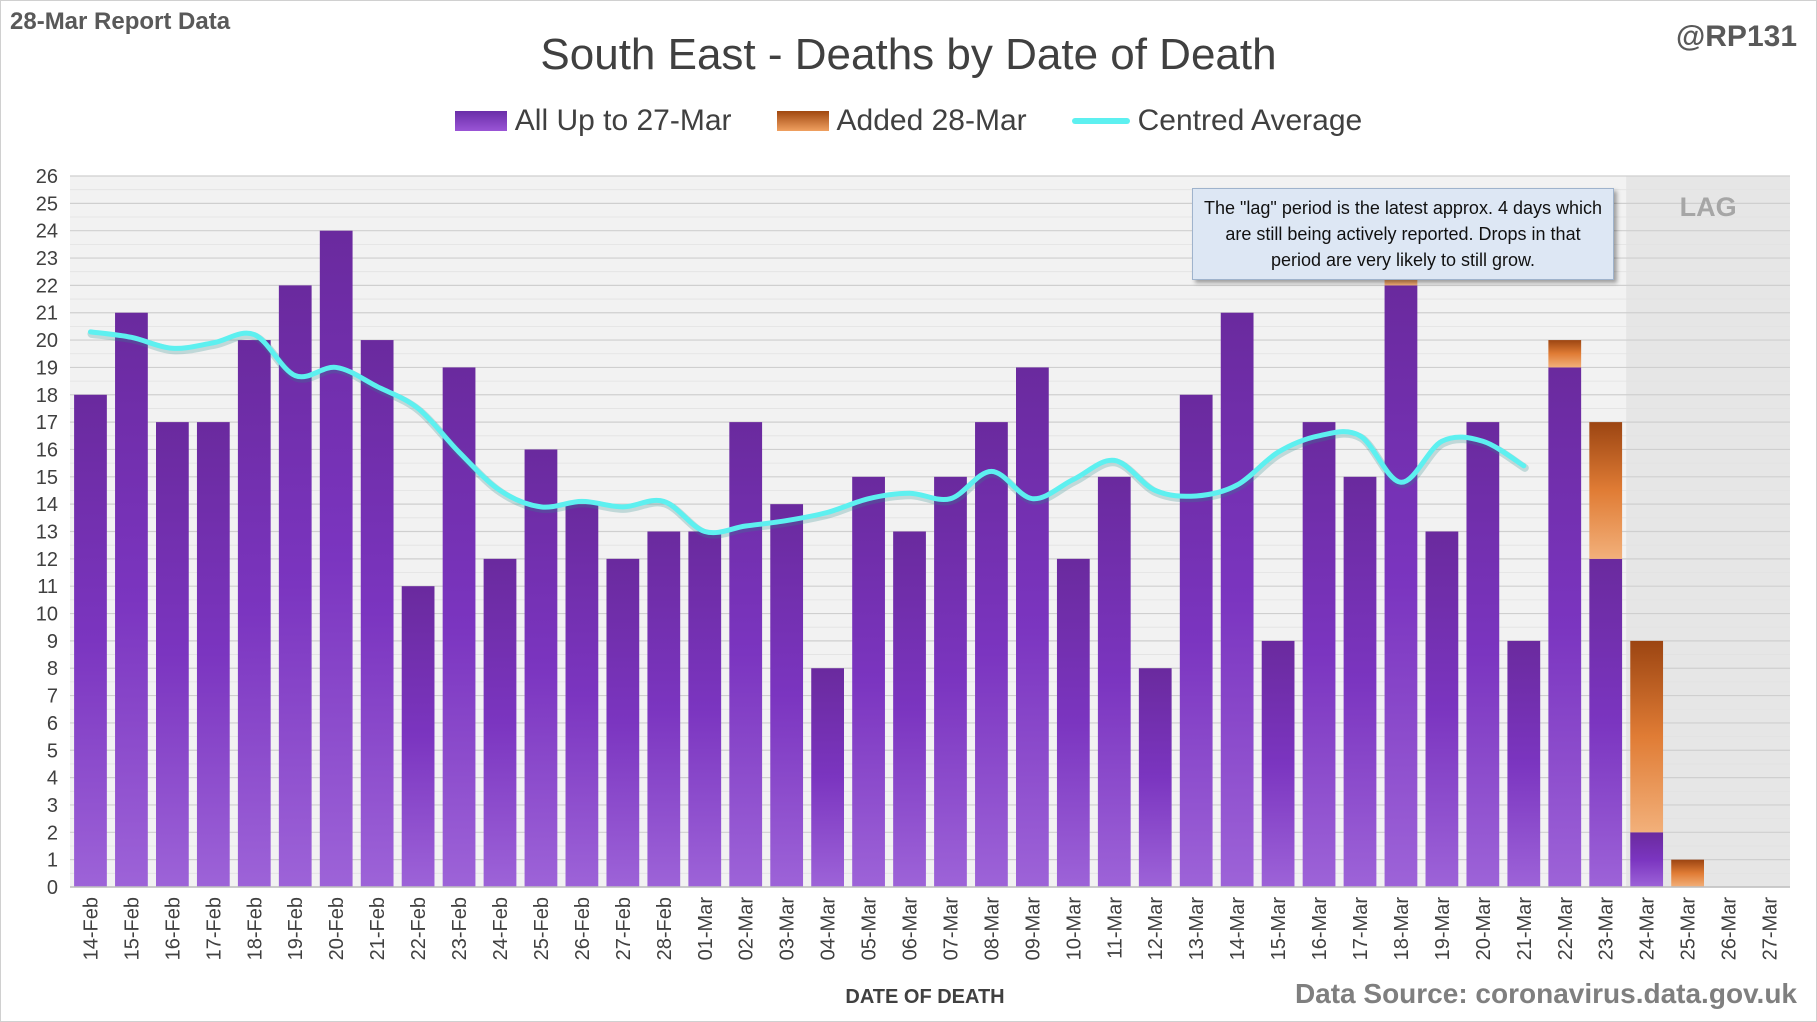  I want to click on y-tick-label: 13, so click(47, 533).